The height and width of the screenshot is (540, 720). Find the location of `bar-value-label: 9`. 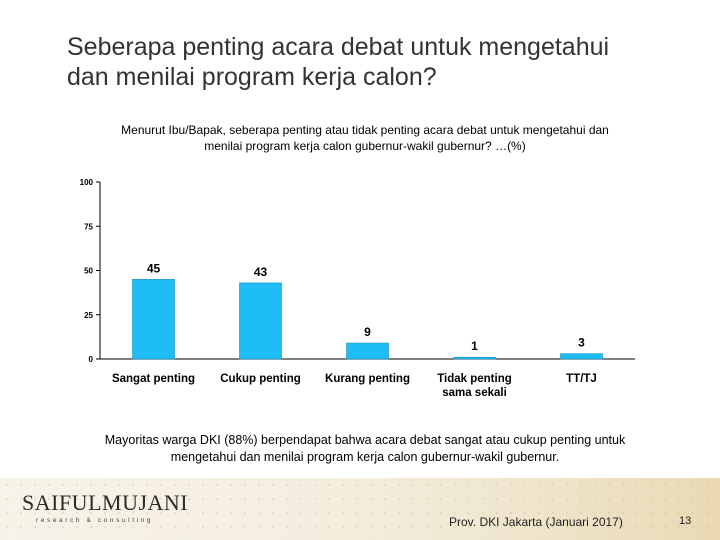

bar-value-label: 9 is located at coordinates (367, 332).